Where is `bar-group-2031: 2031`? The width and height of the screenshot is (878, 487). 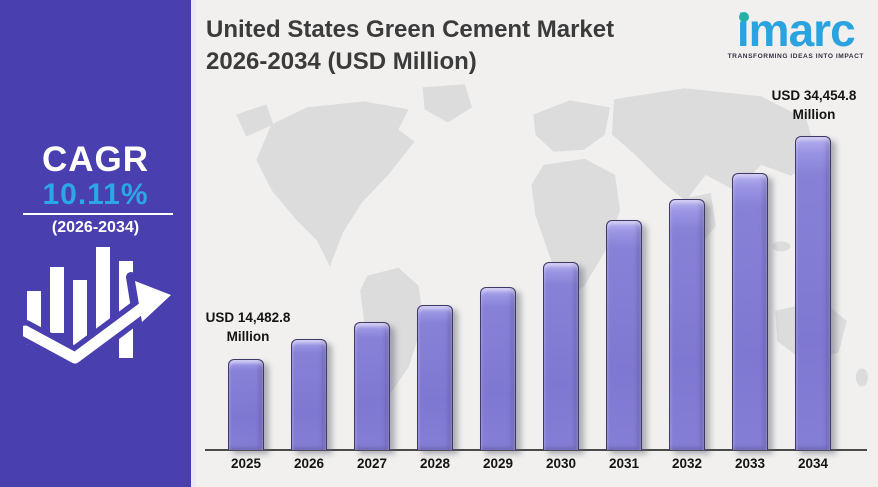
bar-group-2031: 2031 is located at coordinates (624, 346).